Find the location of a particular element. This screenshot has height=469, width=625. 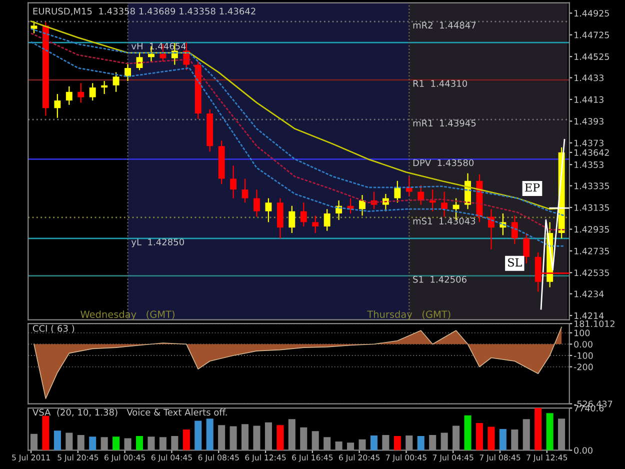

annotation: Wednesday (GMT) is located at coordinates (127, 315).